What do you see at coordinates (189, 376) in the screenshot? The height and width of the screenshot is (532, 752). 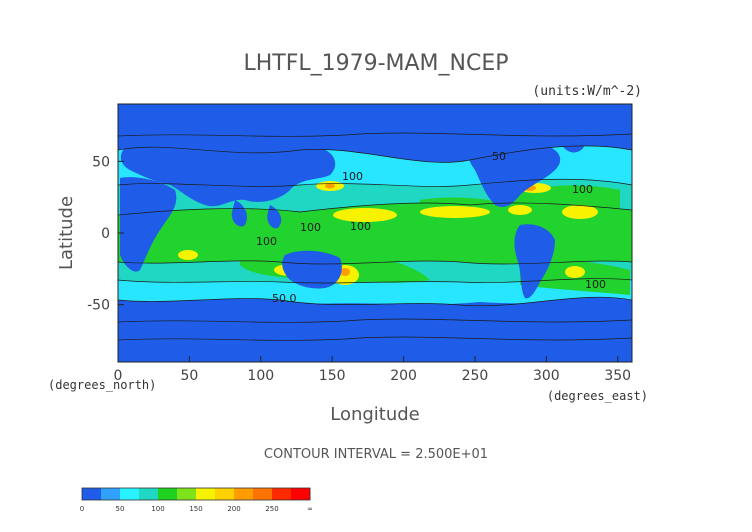 I see `x-tick-label: 50` at bounding box center [189, 376].